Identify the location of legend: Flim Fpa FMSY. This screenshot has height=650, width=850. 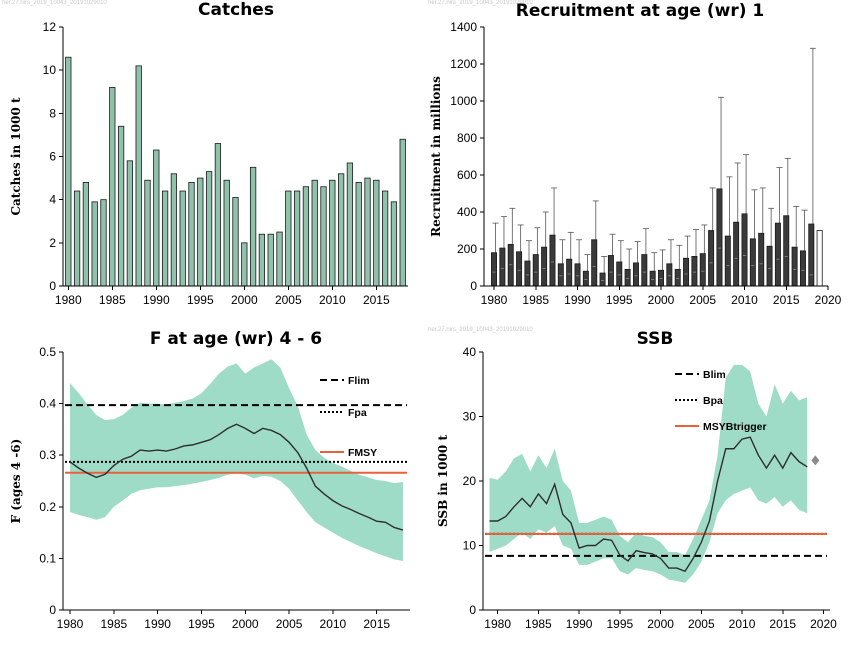
(348, 417).